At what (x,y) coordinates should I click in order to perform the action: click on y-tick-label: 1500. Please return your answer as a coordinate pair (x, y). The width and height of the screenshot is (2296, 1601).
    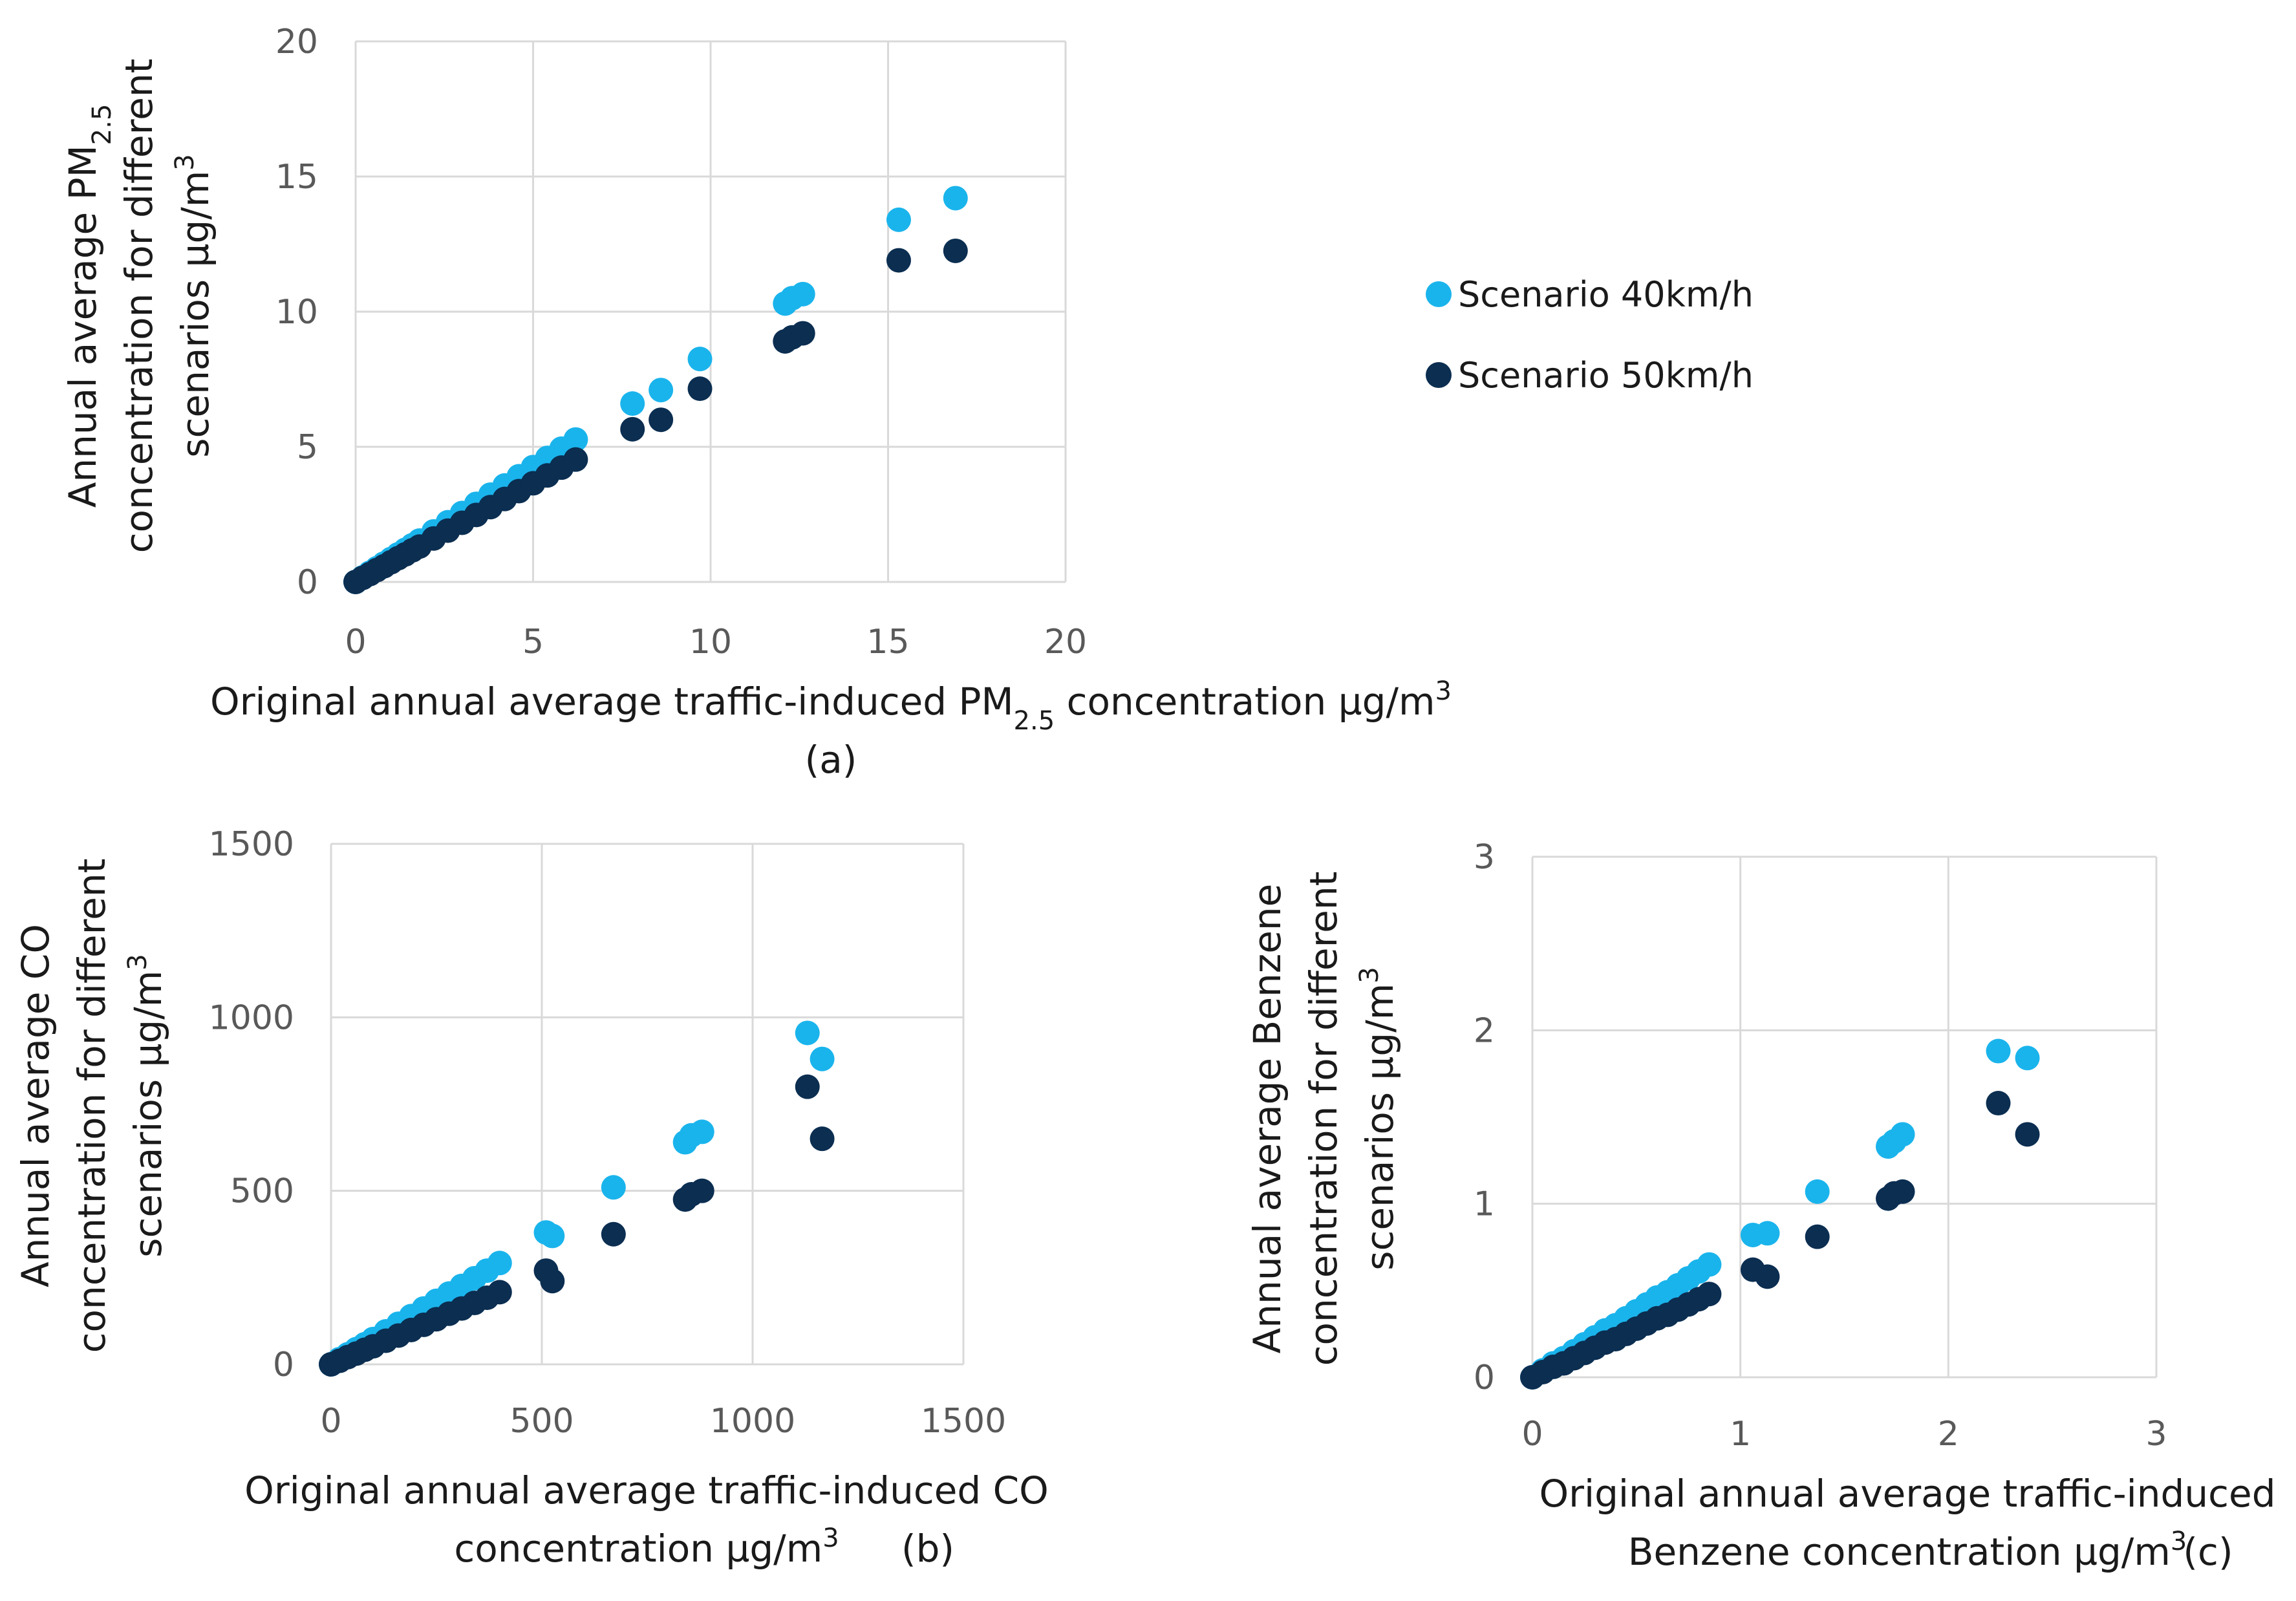
    Looking at the image, I should click on (251, 844).